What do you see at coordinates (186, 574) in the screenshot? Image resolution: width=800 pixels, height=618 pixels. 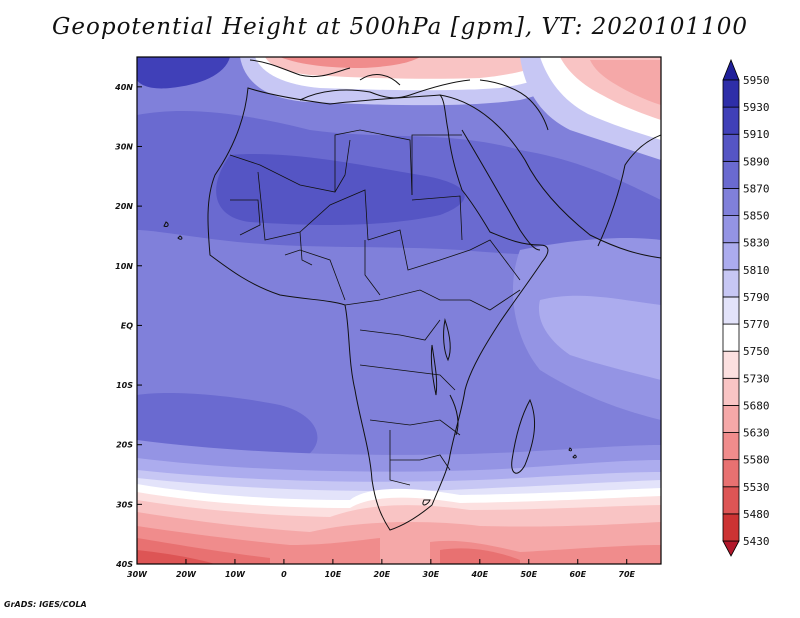 I see `x-tick-label: 20W` at bounding box center [186, 574].